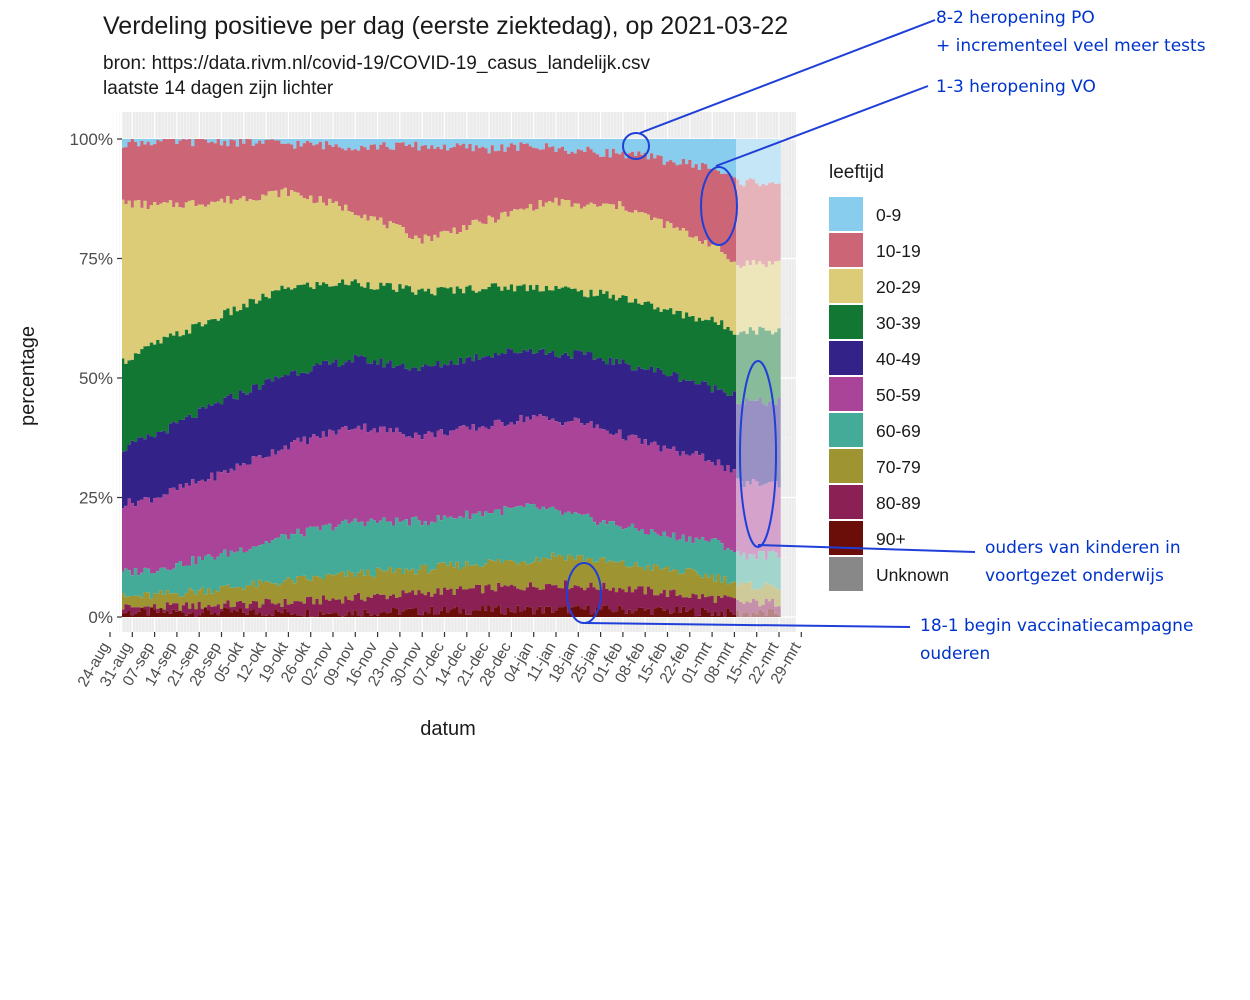 The image size is (1250, 1000). Describe the element at coordinates (91, 139) in the screenshot. I see `y-tick-label: 100%` at that location.